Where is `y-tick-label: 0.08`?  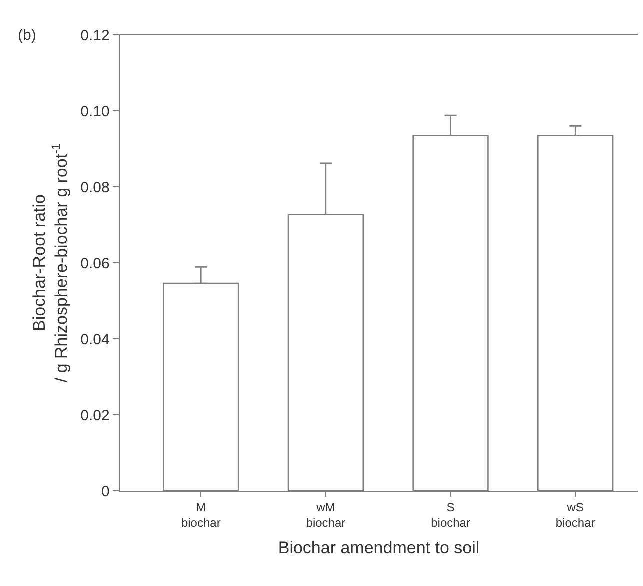 y-tick-label: 0.08 is located at coordinates (95, 187).